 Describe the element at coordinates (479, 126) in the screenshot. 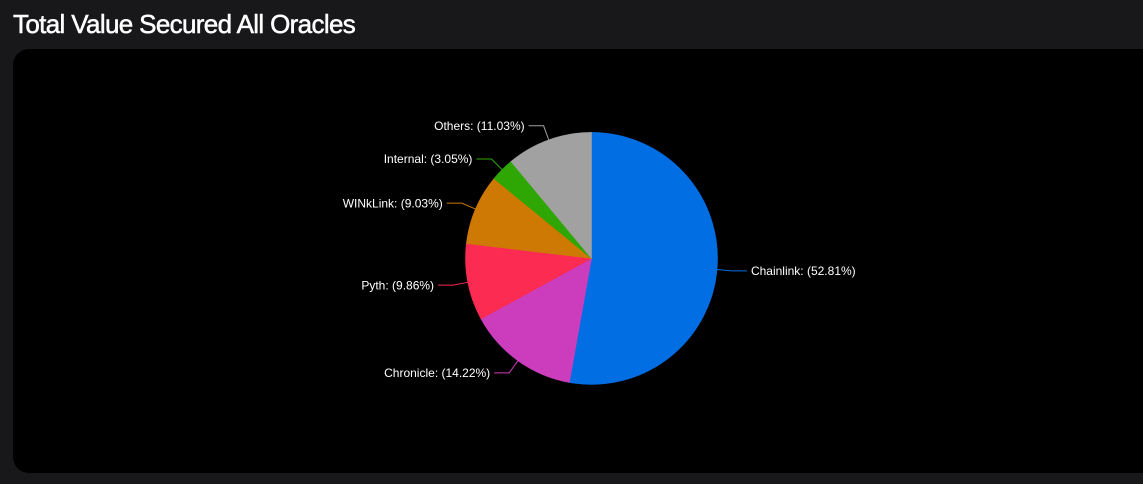

I see `svg-text: Others: (11.03%)` at that location.